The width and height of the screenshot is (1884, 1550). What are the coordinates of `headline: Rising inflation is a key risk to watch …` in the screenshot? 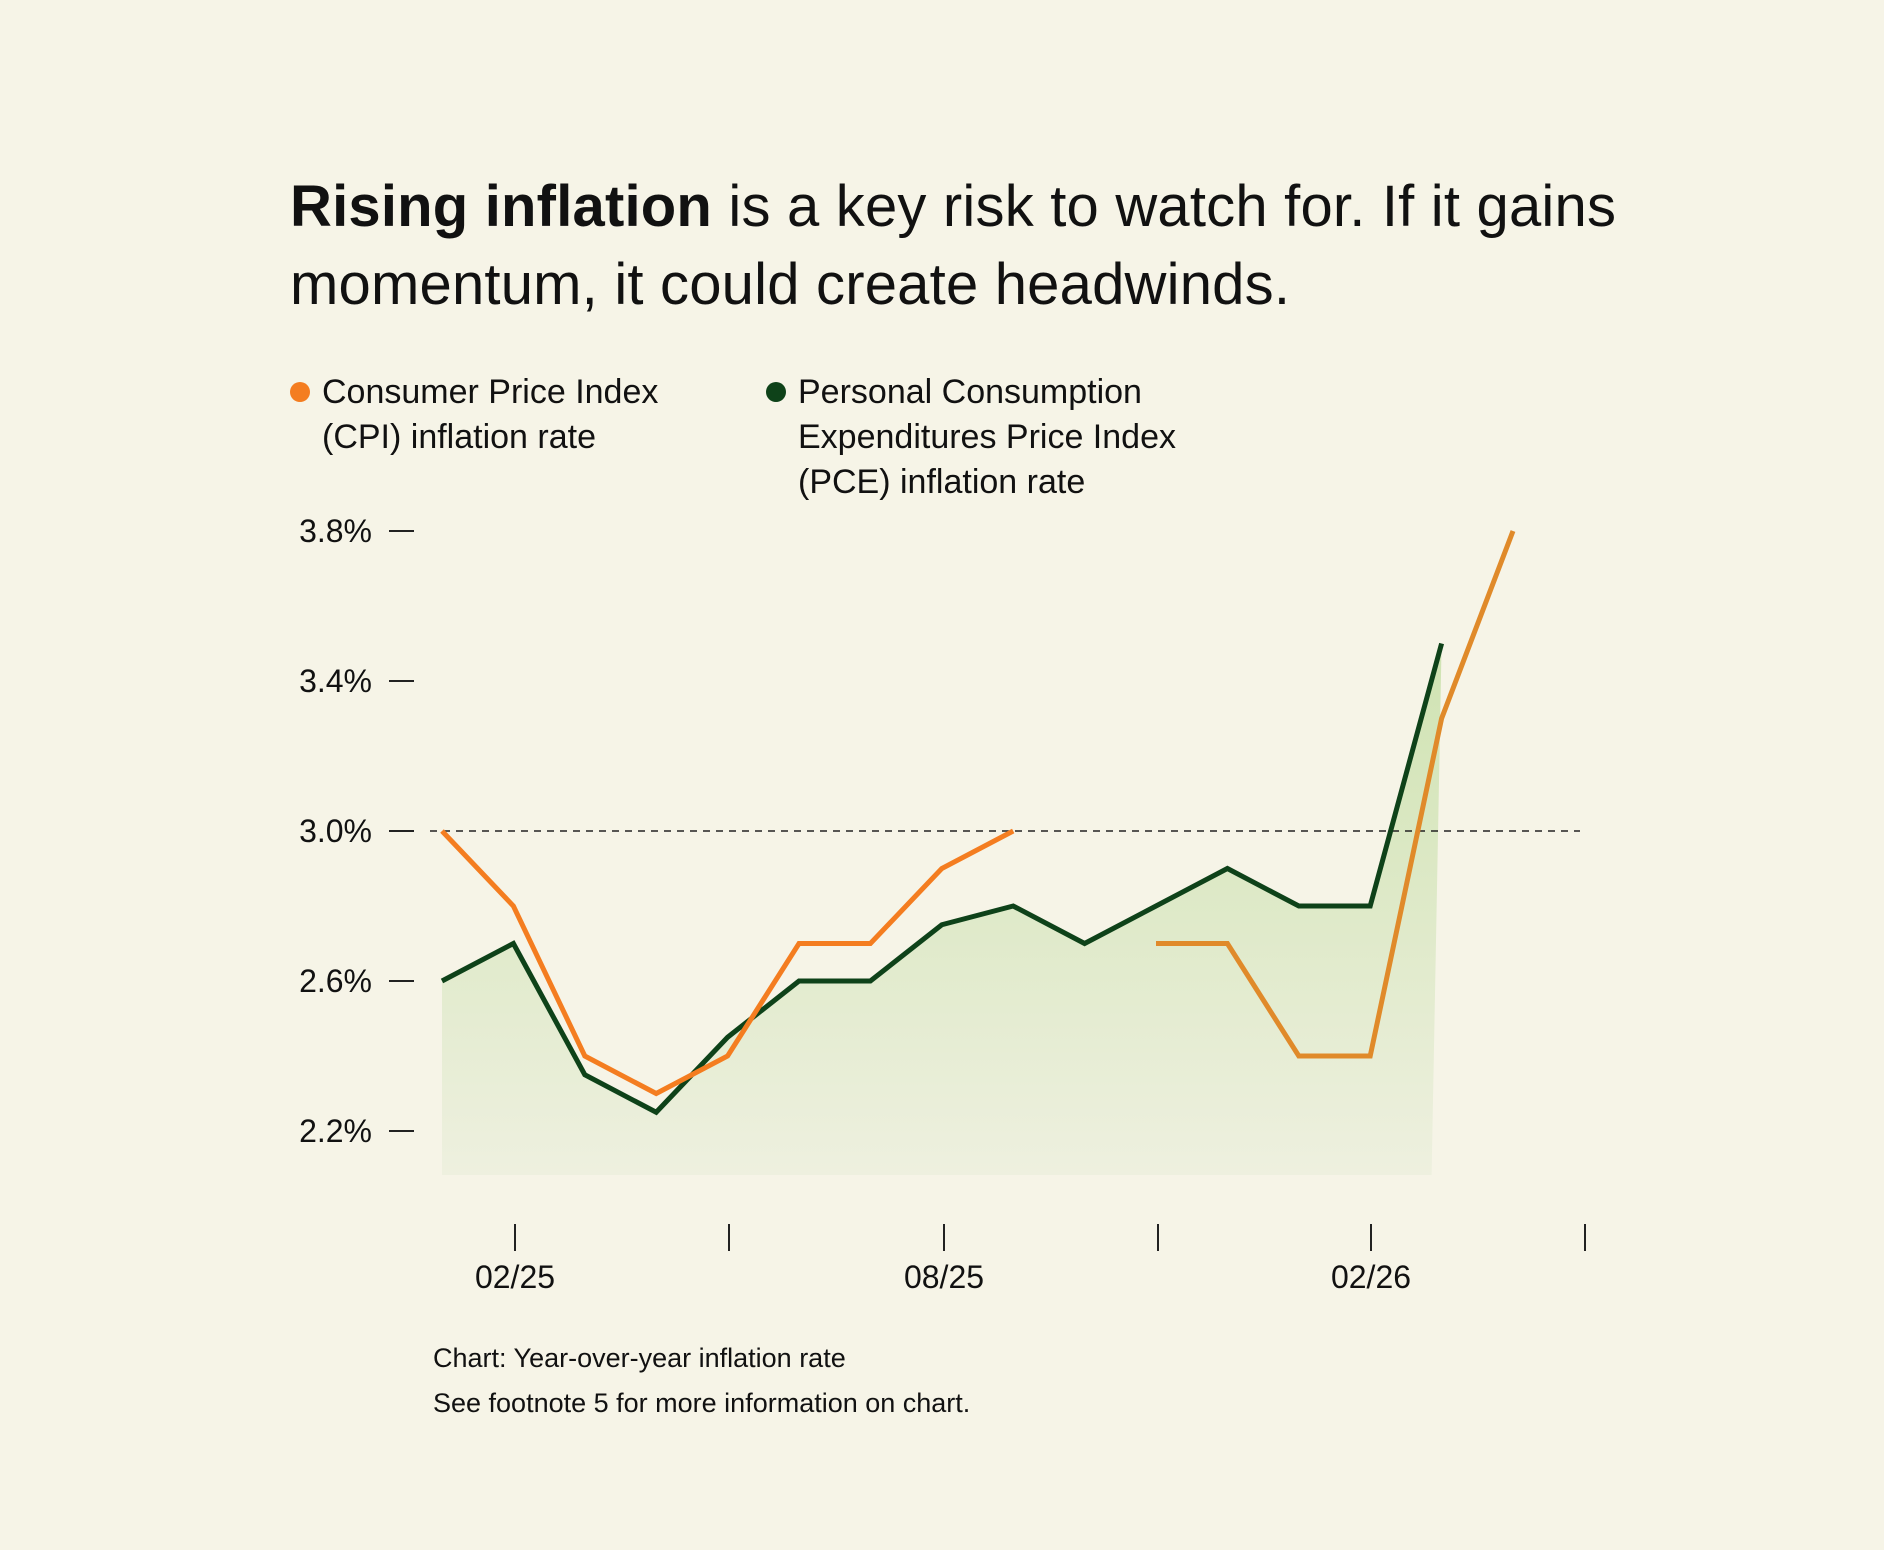 It's located at (965, 246).